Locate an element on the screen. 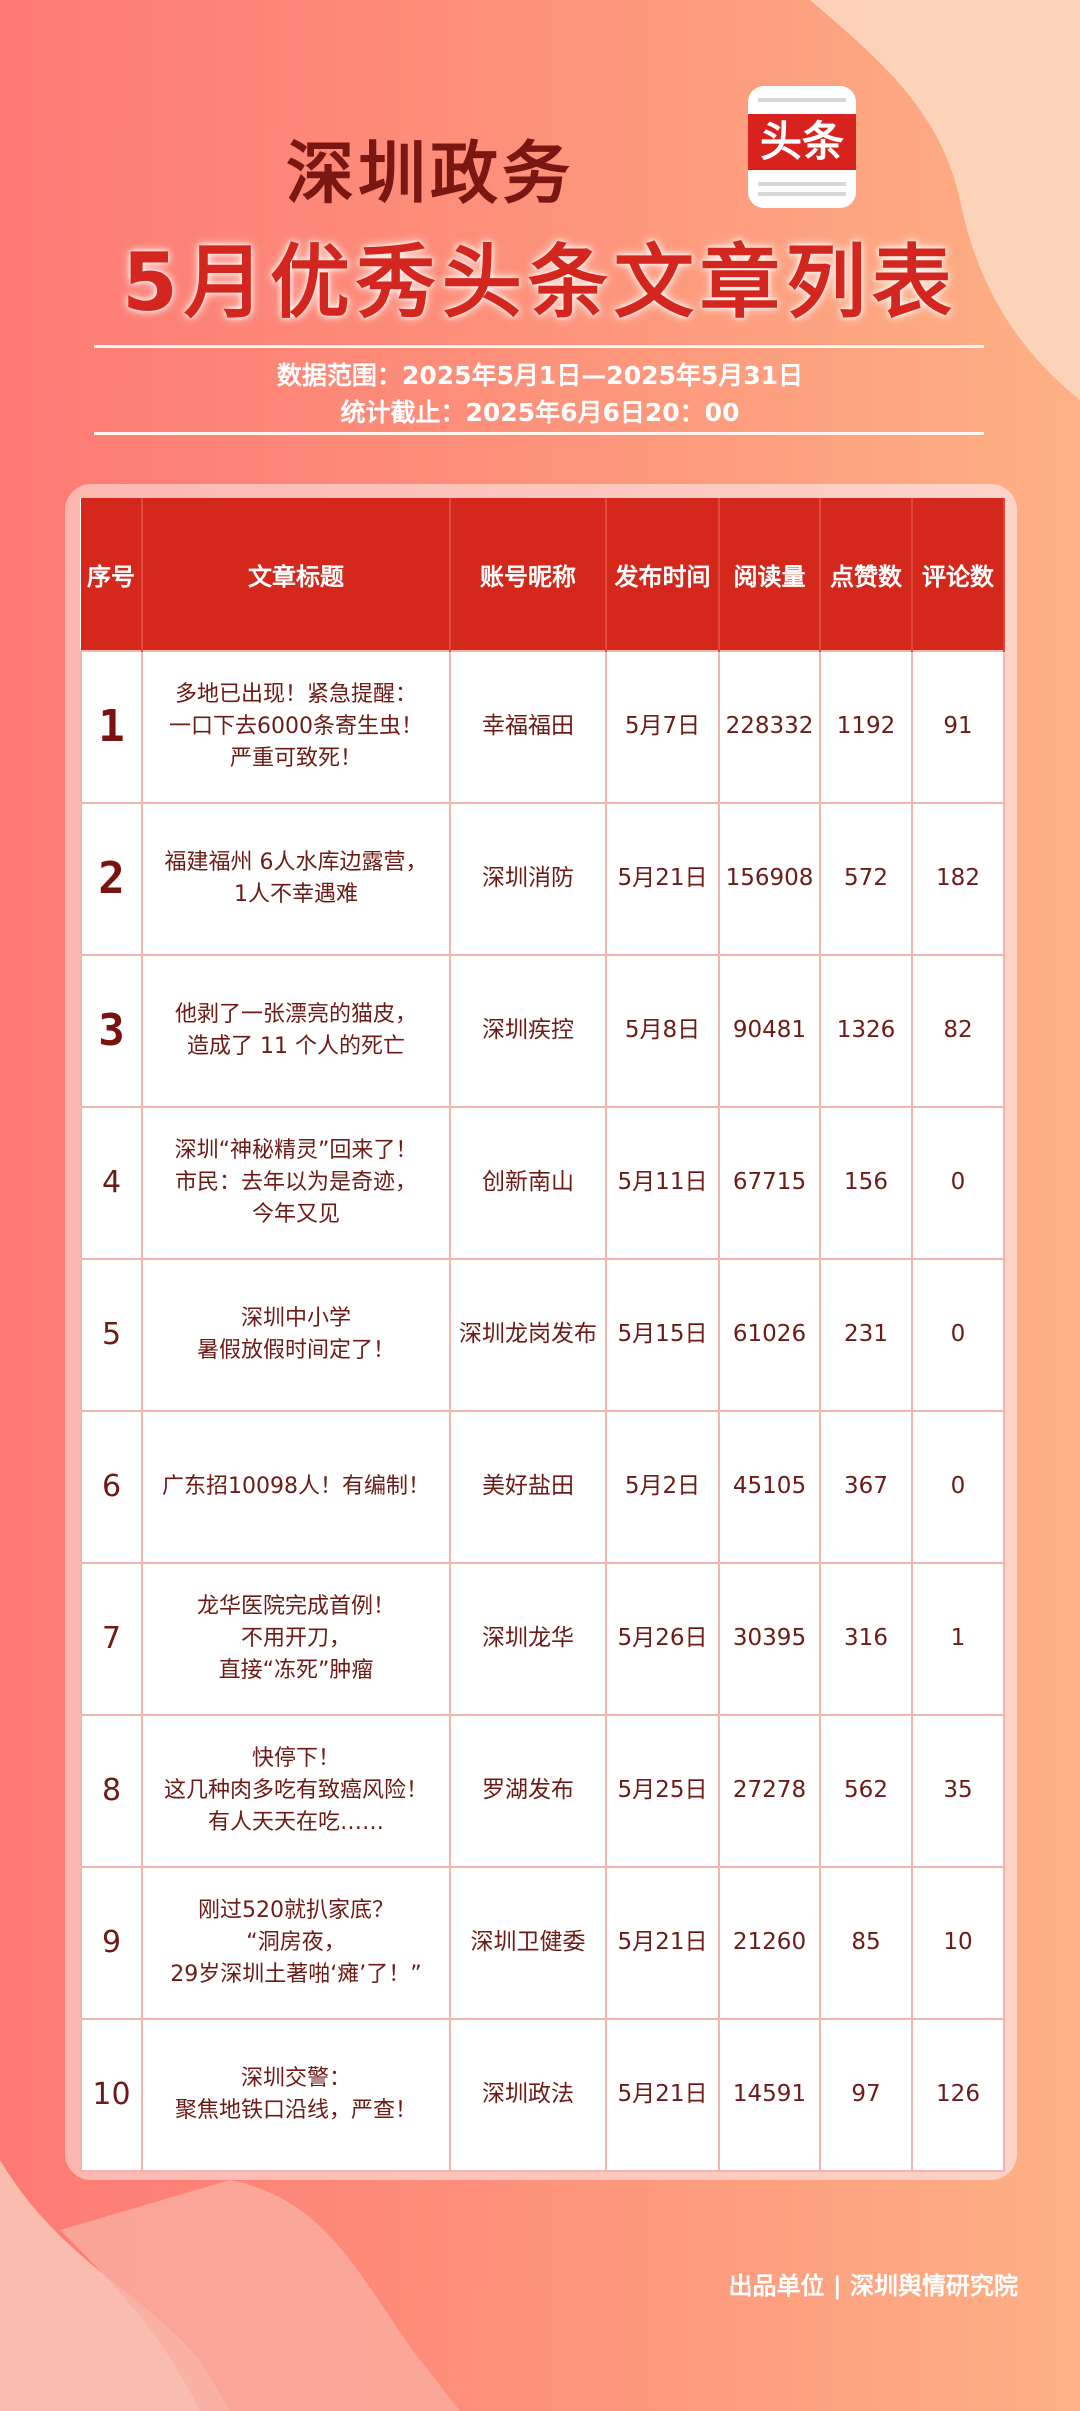 The height and width of the screenshot is (2411, 1080). column-header: 发布时间 is located at coordinates (663, 574).